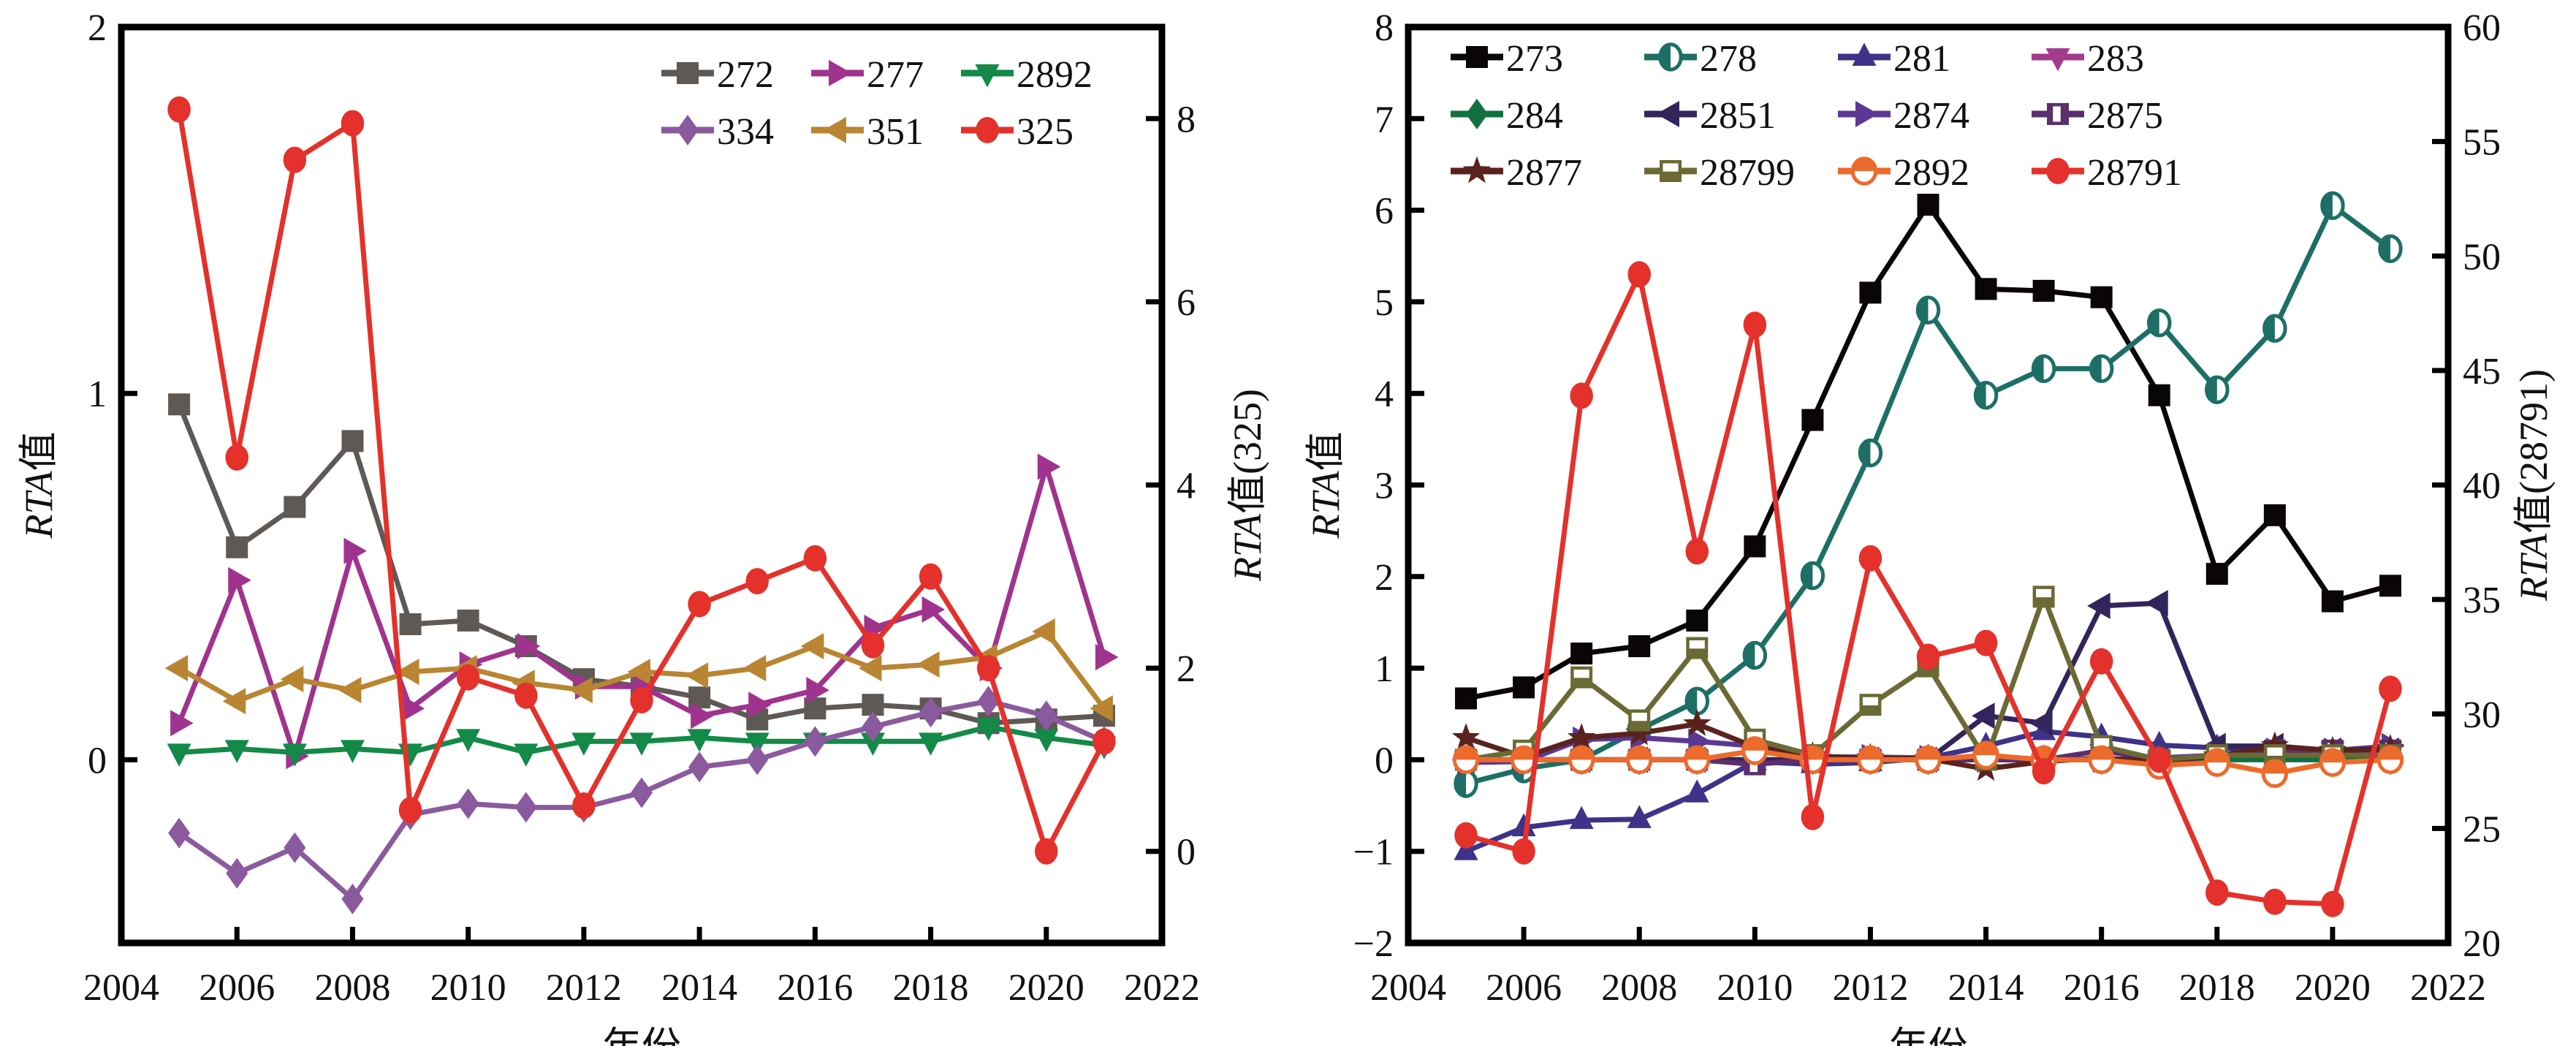 This screenshot has width=2576, height=1046. What do you see at coordinates (410, 624) in the screenshot?
I see `data-point-272-2009` at bounding box center [410, 624].